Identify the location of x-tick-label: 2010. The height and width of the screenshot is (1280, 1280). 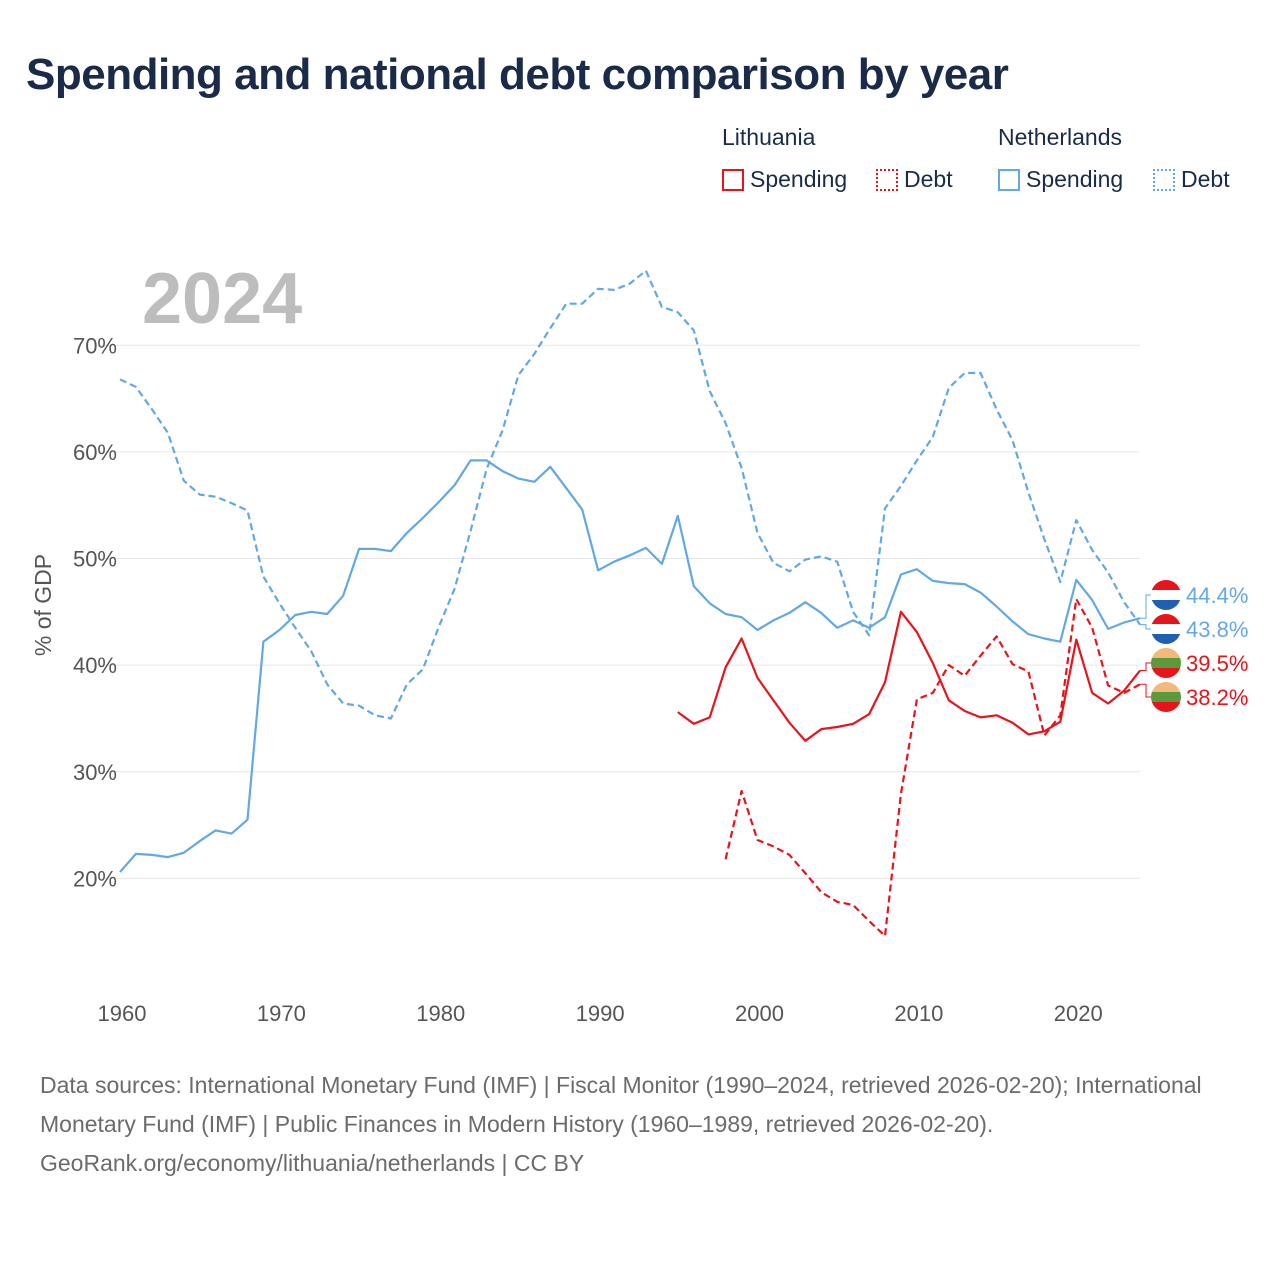
(918, 1013).